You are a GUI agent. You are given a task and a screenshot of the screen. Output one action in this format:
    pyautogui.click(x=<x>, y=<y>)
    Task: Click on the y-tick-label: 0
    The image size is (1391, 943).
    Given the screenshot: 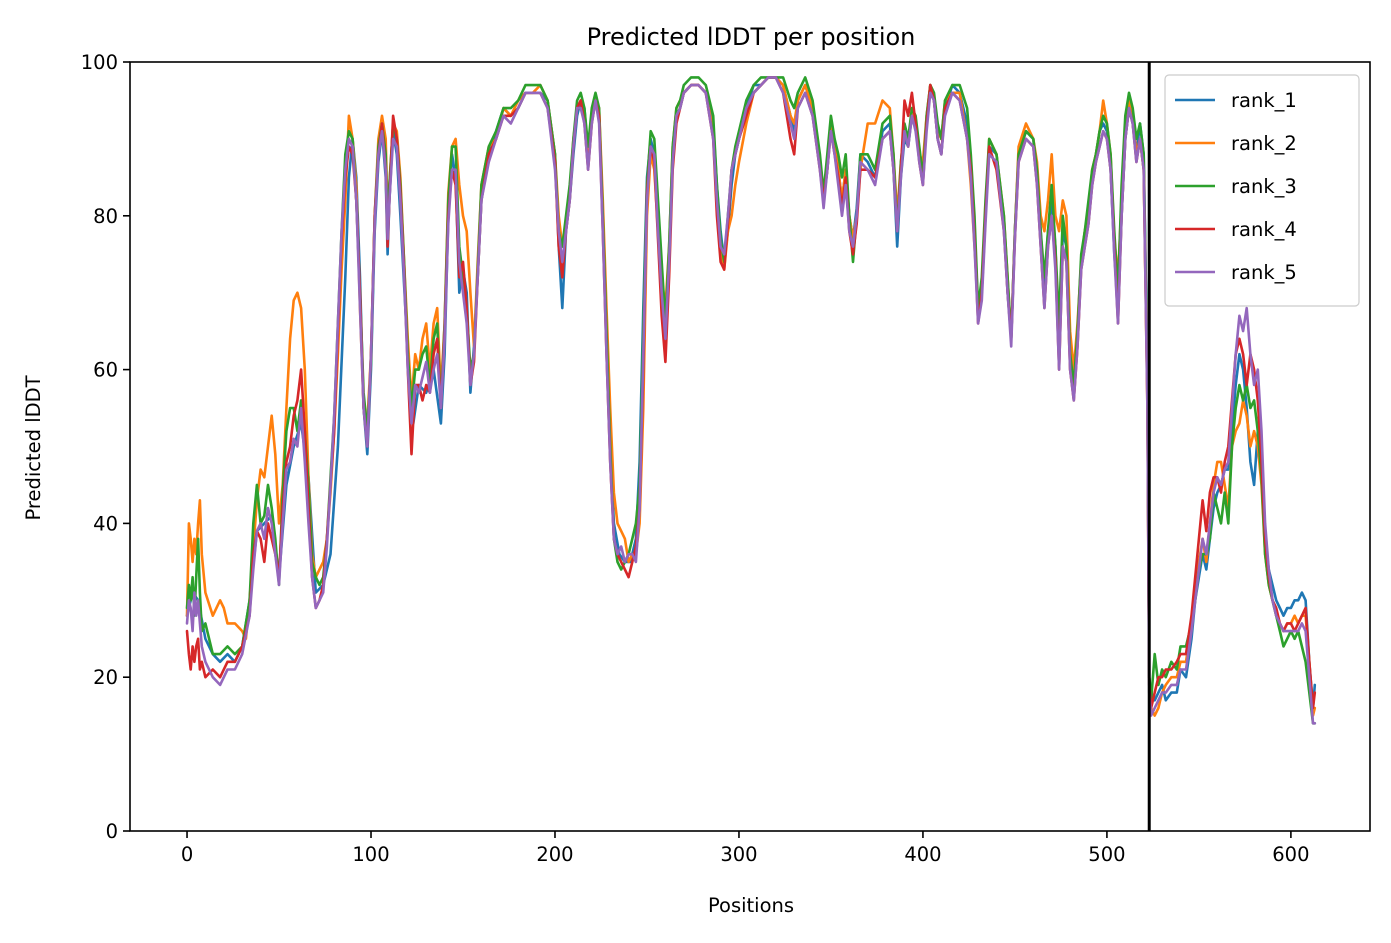 What is the action you would take?
    pyautogui.click(x=112, y=831)
    